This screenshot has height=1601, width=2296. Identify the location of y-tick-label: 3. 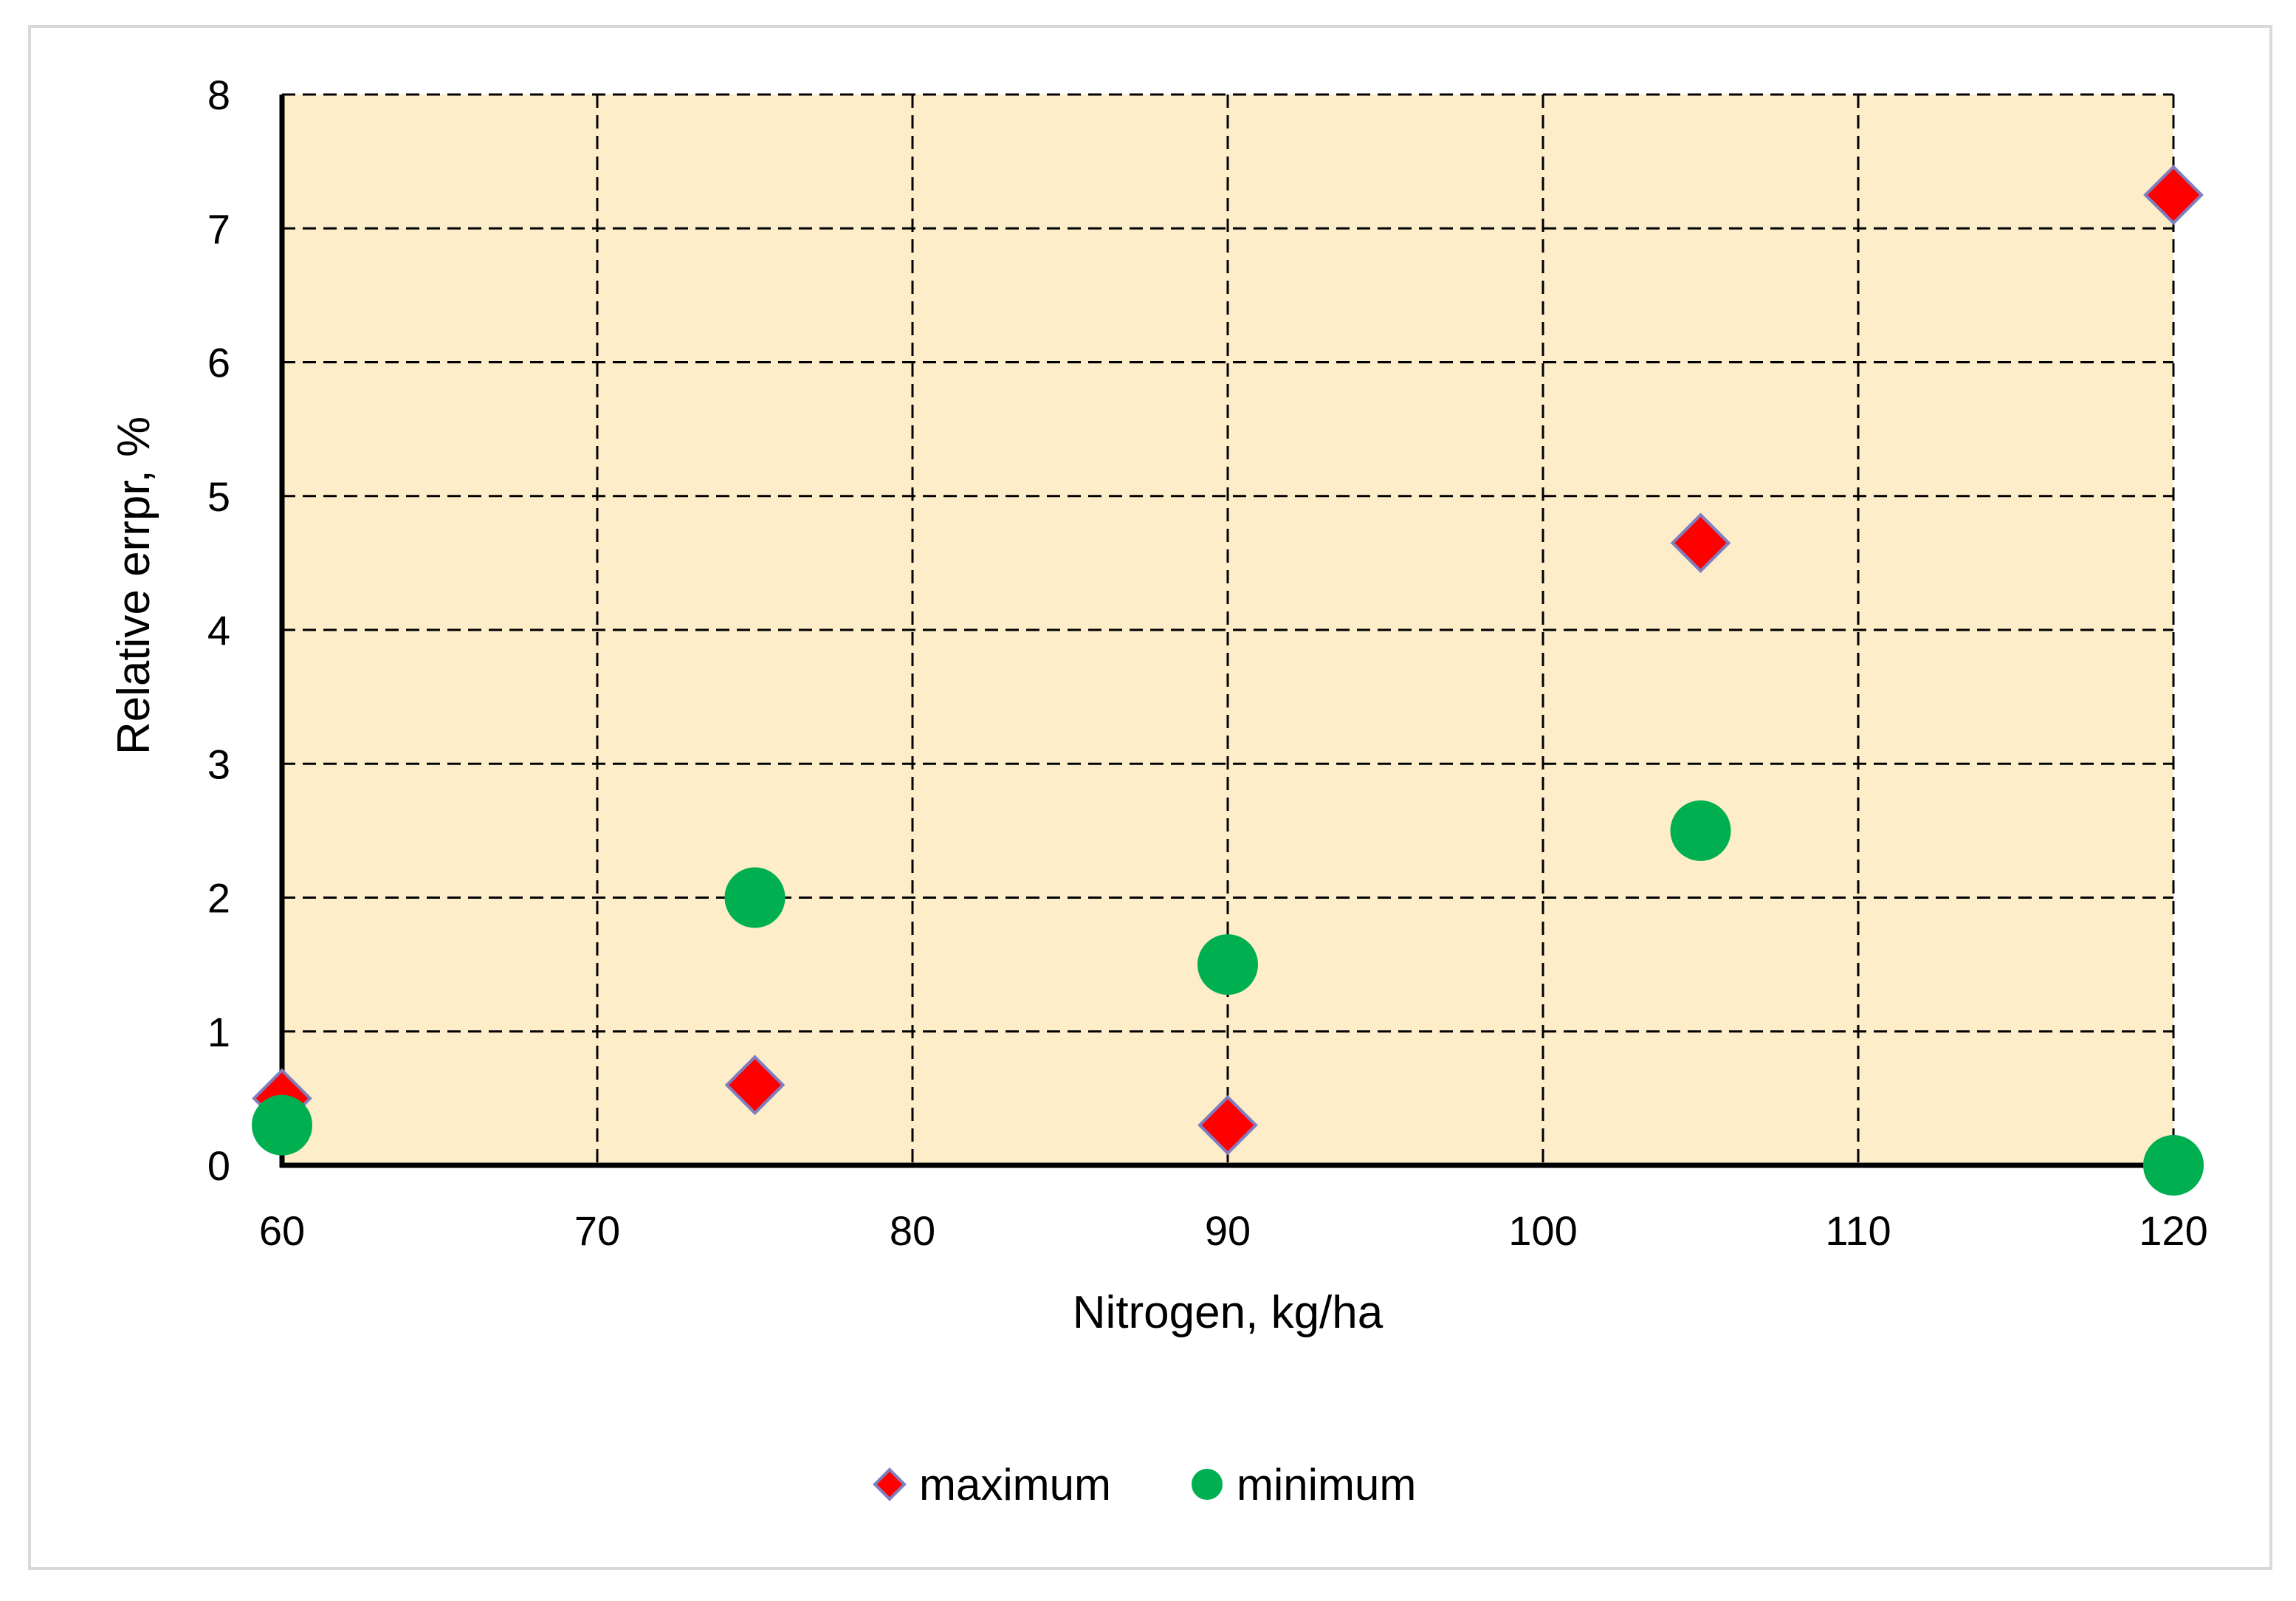
(219, 764).